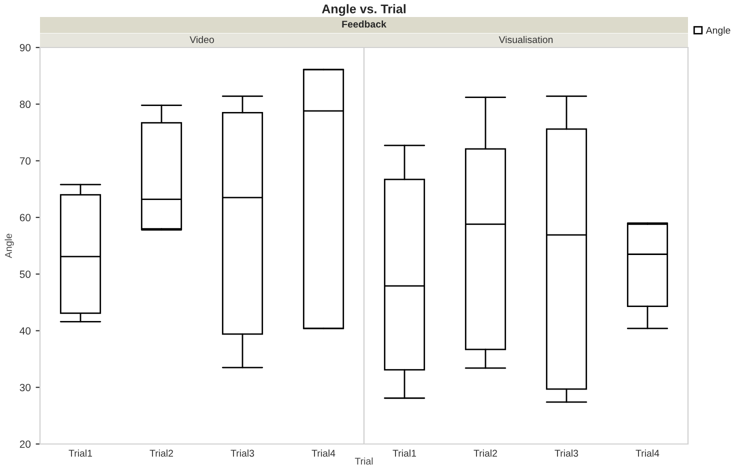 The height and width of the screenshot is (468, 737). What do you see at coordinates (25, 104) in the screenshot?
I see `y-tick-label: 80` at bounding box center [25, 104].